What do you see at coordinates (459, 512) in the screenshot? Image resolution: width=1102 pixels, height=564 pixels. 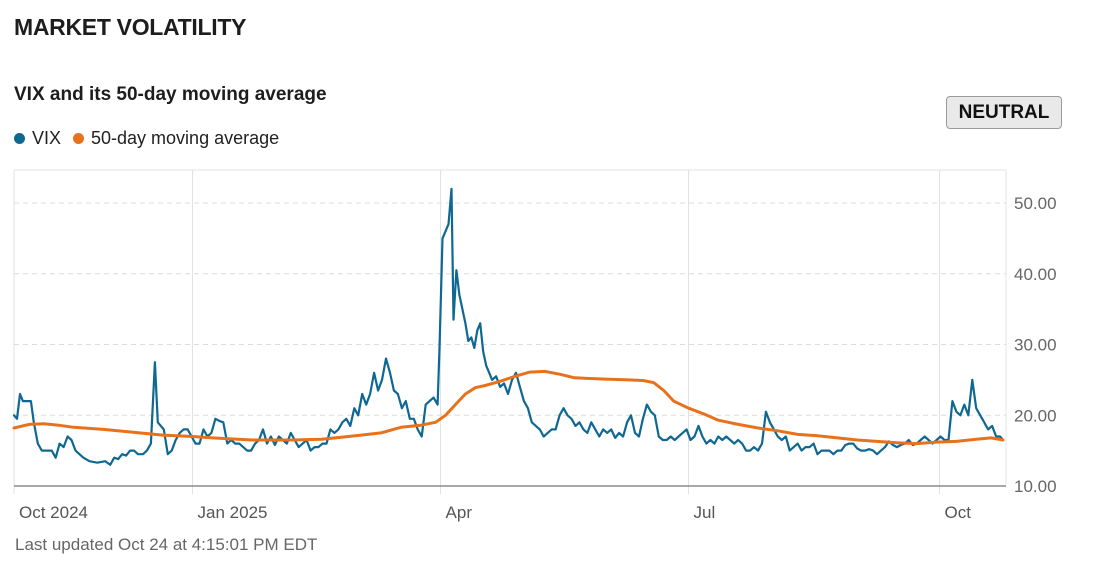 I see `x-tick-label: Apr` at bounding box center [459, 512].